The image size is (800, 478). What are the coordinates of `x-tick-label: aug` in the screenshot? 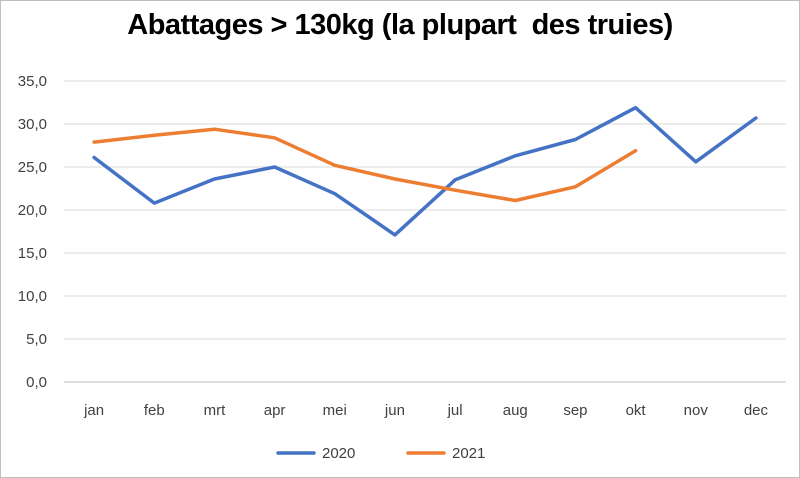 It's located at (515, 410).